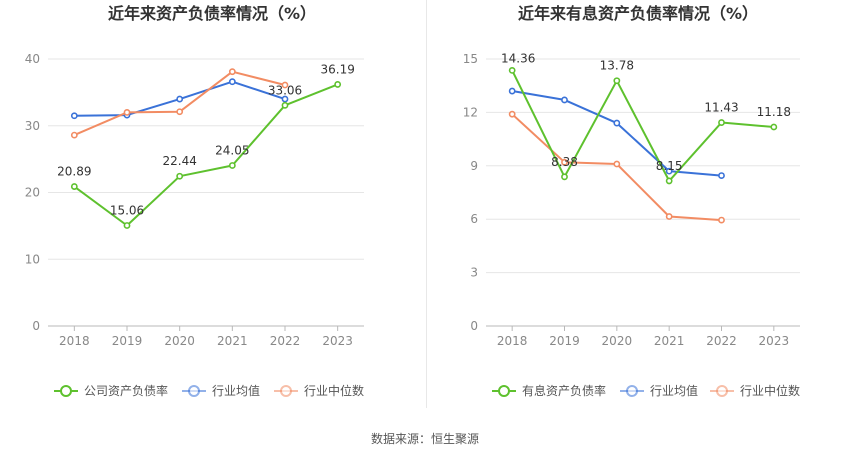  Describe the element at coordinates (32, 259) in the screenshot. I see `y-tick-label: 10` at that location.